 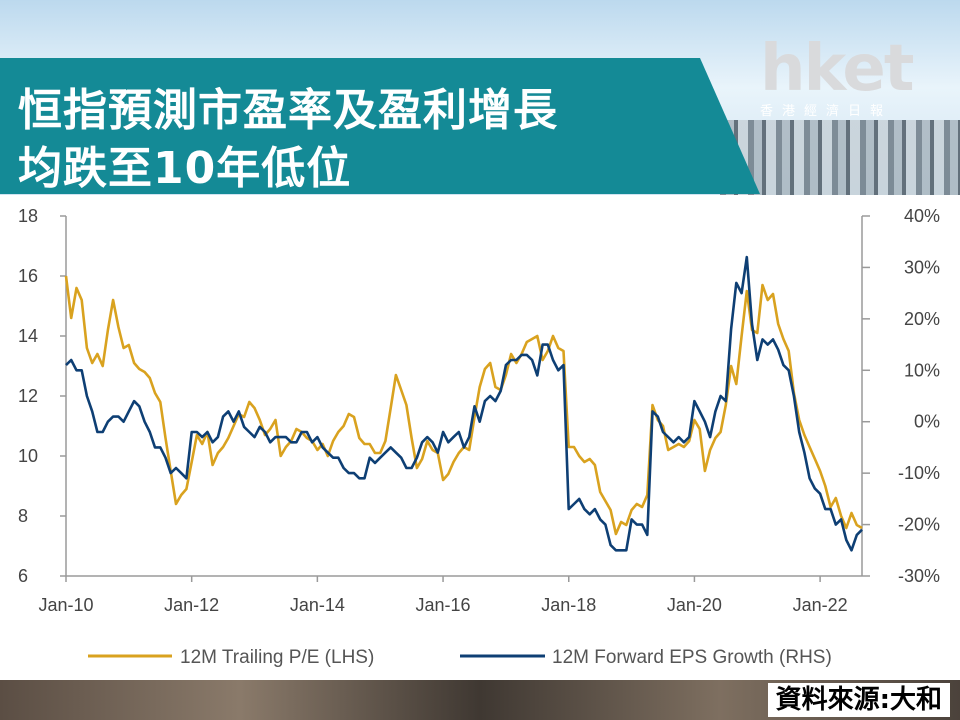 What do you see at coordinates (826, 111) in the screenshot?
I see `logo-subtitle: 香港經濟日報` at bounding box center [826, 111].